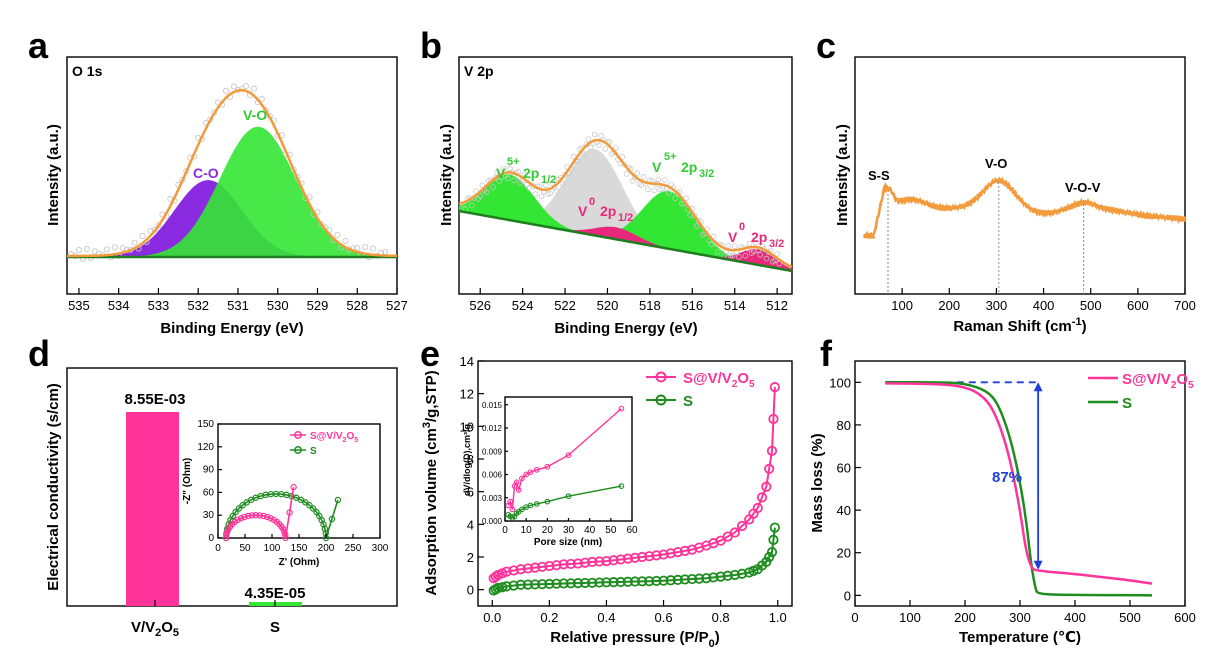 This screenshot has height=657, width=1210. What do you see at coordinates (467, 426) in the screenshot?
I see `y-tick-label: 10` at bounding box center [467, 426].